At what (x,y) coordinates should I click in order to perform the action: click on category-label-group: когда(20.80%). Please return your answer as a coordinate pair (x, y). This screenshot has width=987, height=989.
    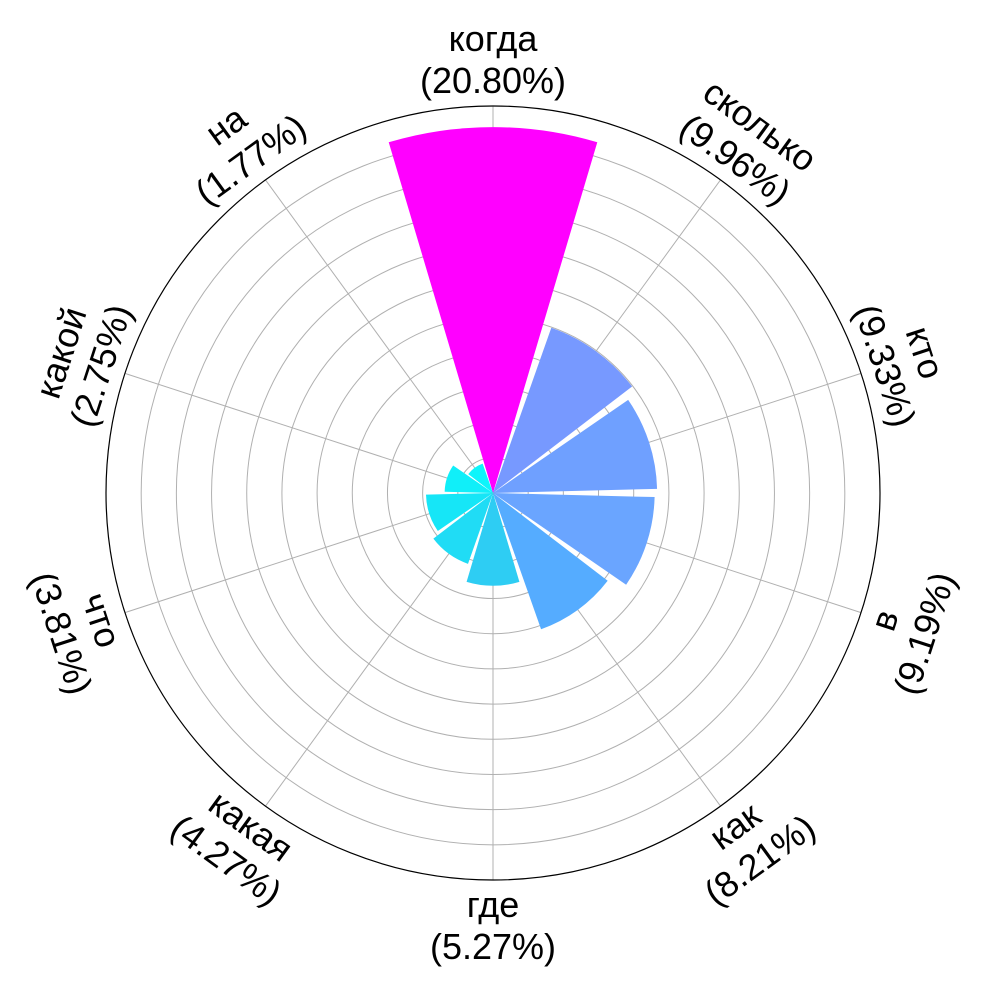
    Looking at the image, I should click on (493, 59).